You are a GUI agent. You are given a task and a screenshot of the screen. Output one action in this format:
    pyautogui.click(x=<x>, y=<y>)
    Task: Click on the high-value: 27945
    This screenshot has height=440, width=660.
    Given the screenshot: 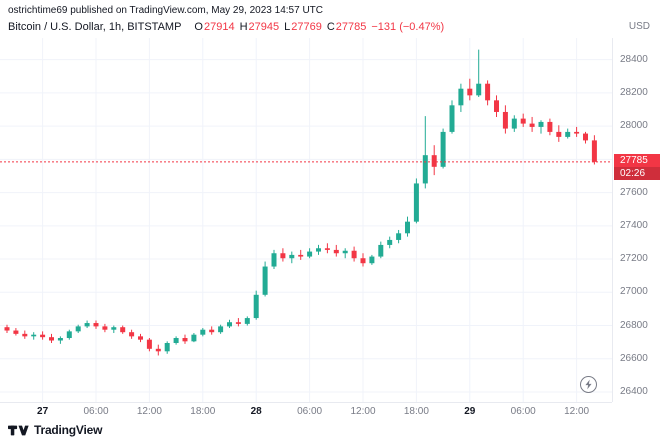 What is the action you would take?
    pyautogui.click(x=264, y=27)
    